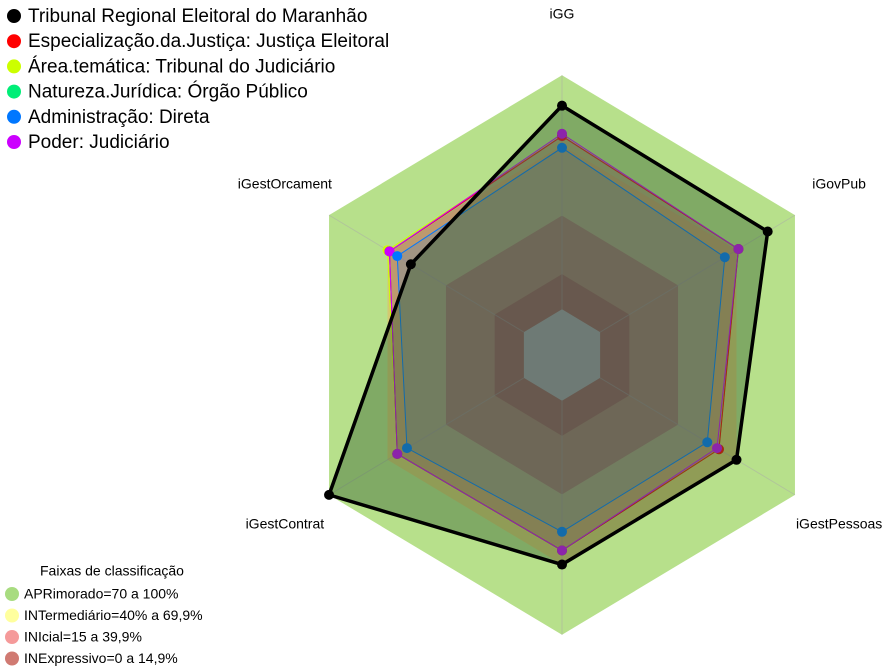 This screenshot has width=895, height=672. Describe the element at coordinates (112, 571) in the screenshot. I see `bands-title: Faixas de classificação` at that location.